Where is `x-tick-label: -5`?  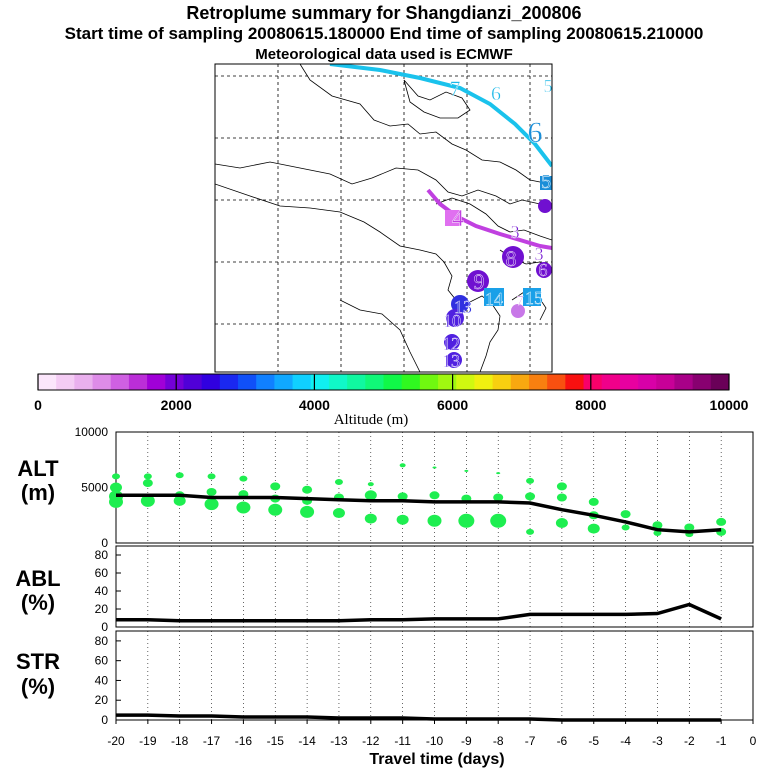
x-tick-label: -5 is located at coordinates (593, 741).